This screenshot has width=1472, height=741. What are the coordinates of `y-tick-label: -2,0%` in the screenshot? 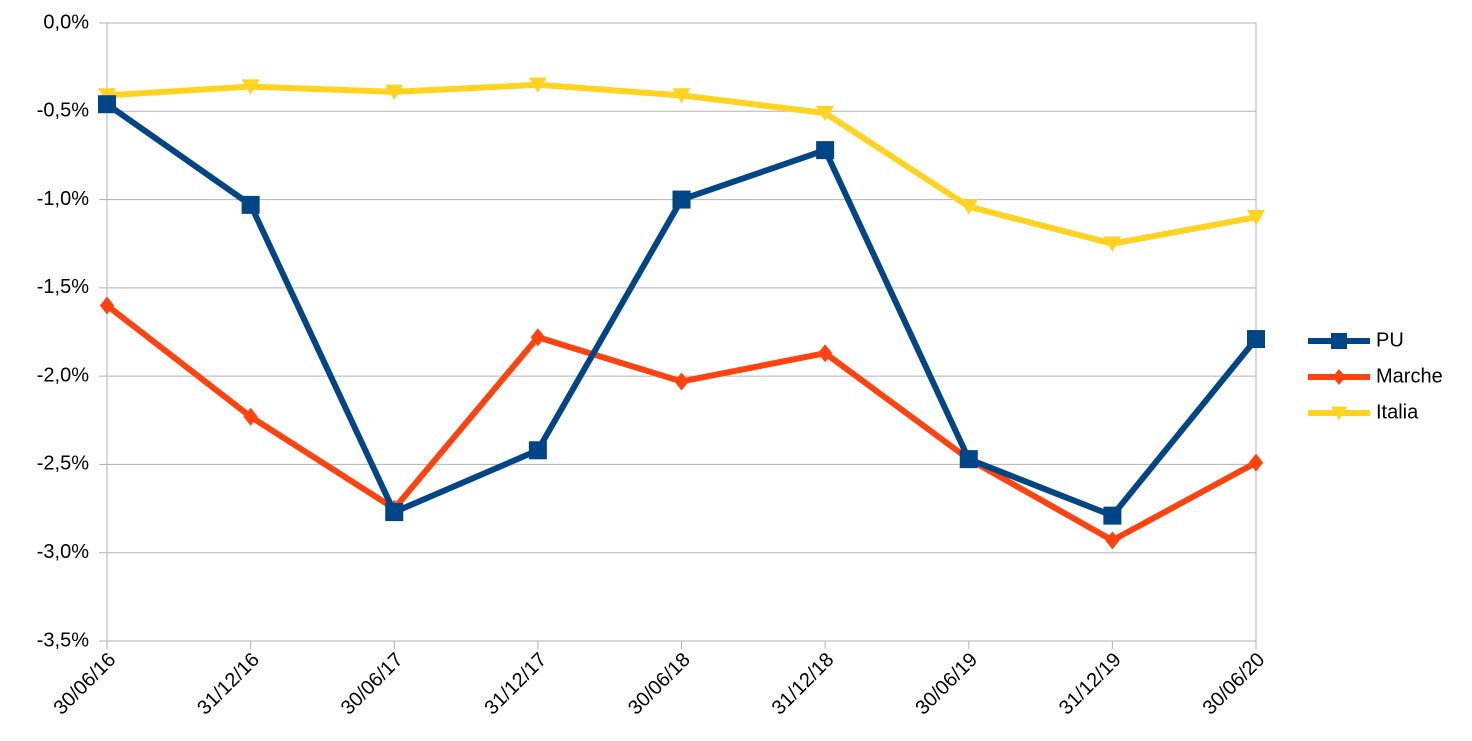 It's located at (63, 375).